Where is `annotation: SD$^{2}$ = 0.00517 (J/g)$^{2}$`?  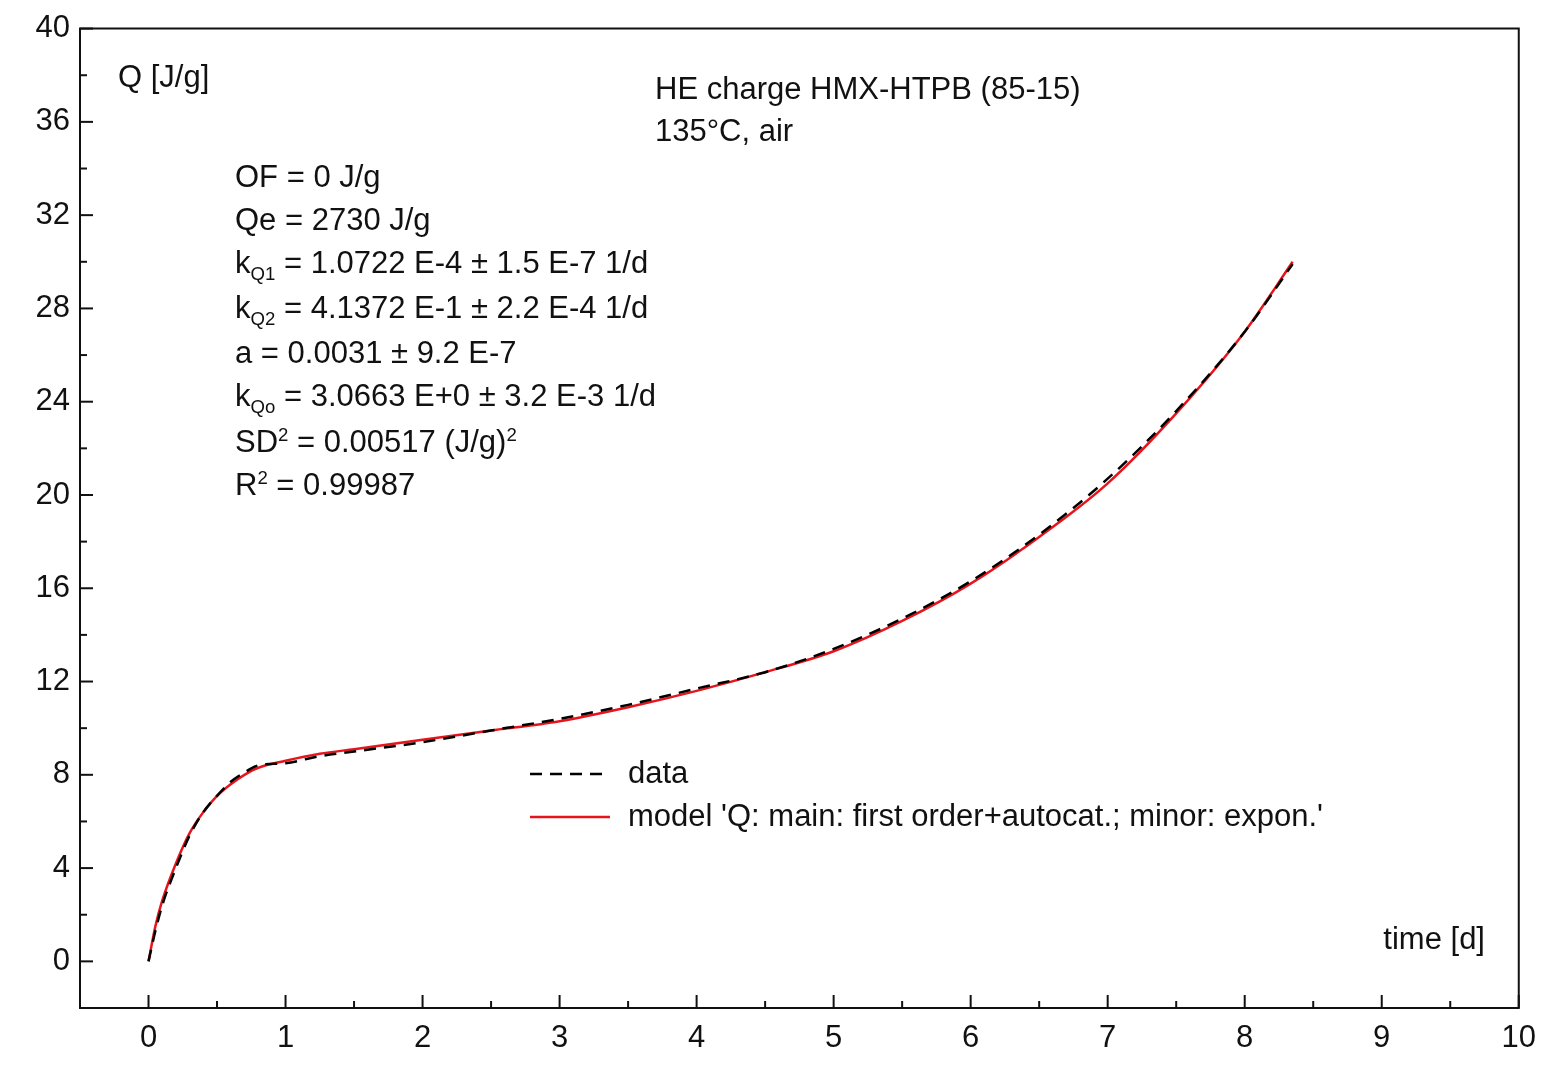 annotation: SD$^{2}$ = 0.00517 (J/g)$^{2}$ is located at coordinates (376, 441).